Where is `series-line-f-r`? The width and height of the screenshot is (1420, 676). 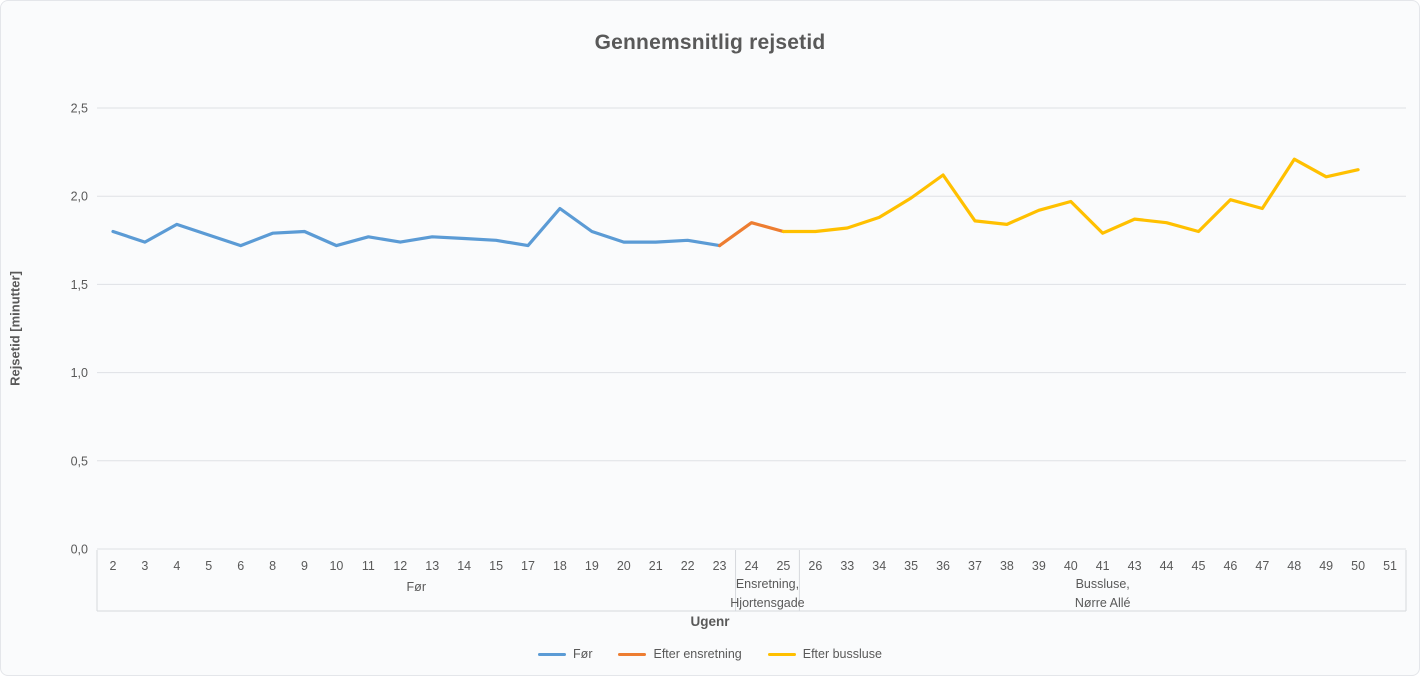 series-line-f-r is located at coordinates (416, 227).